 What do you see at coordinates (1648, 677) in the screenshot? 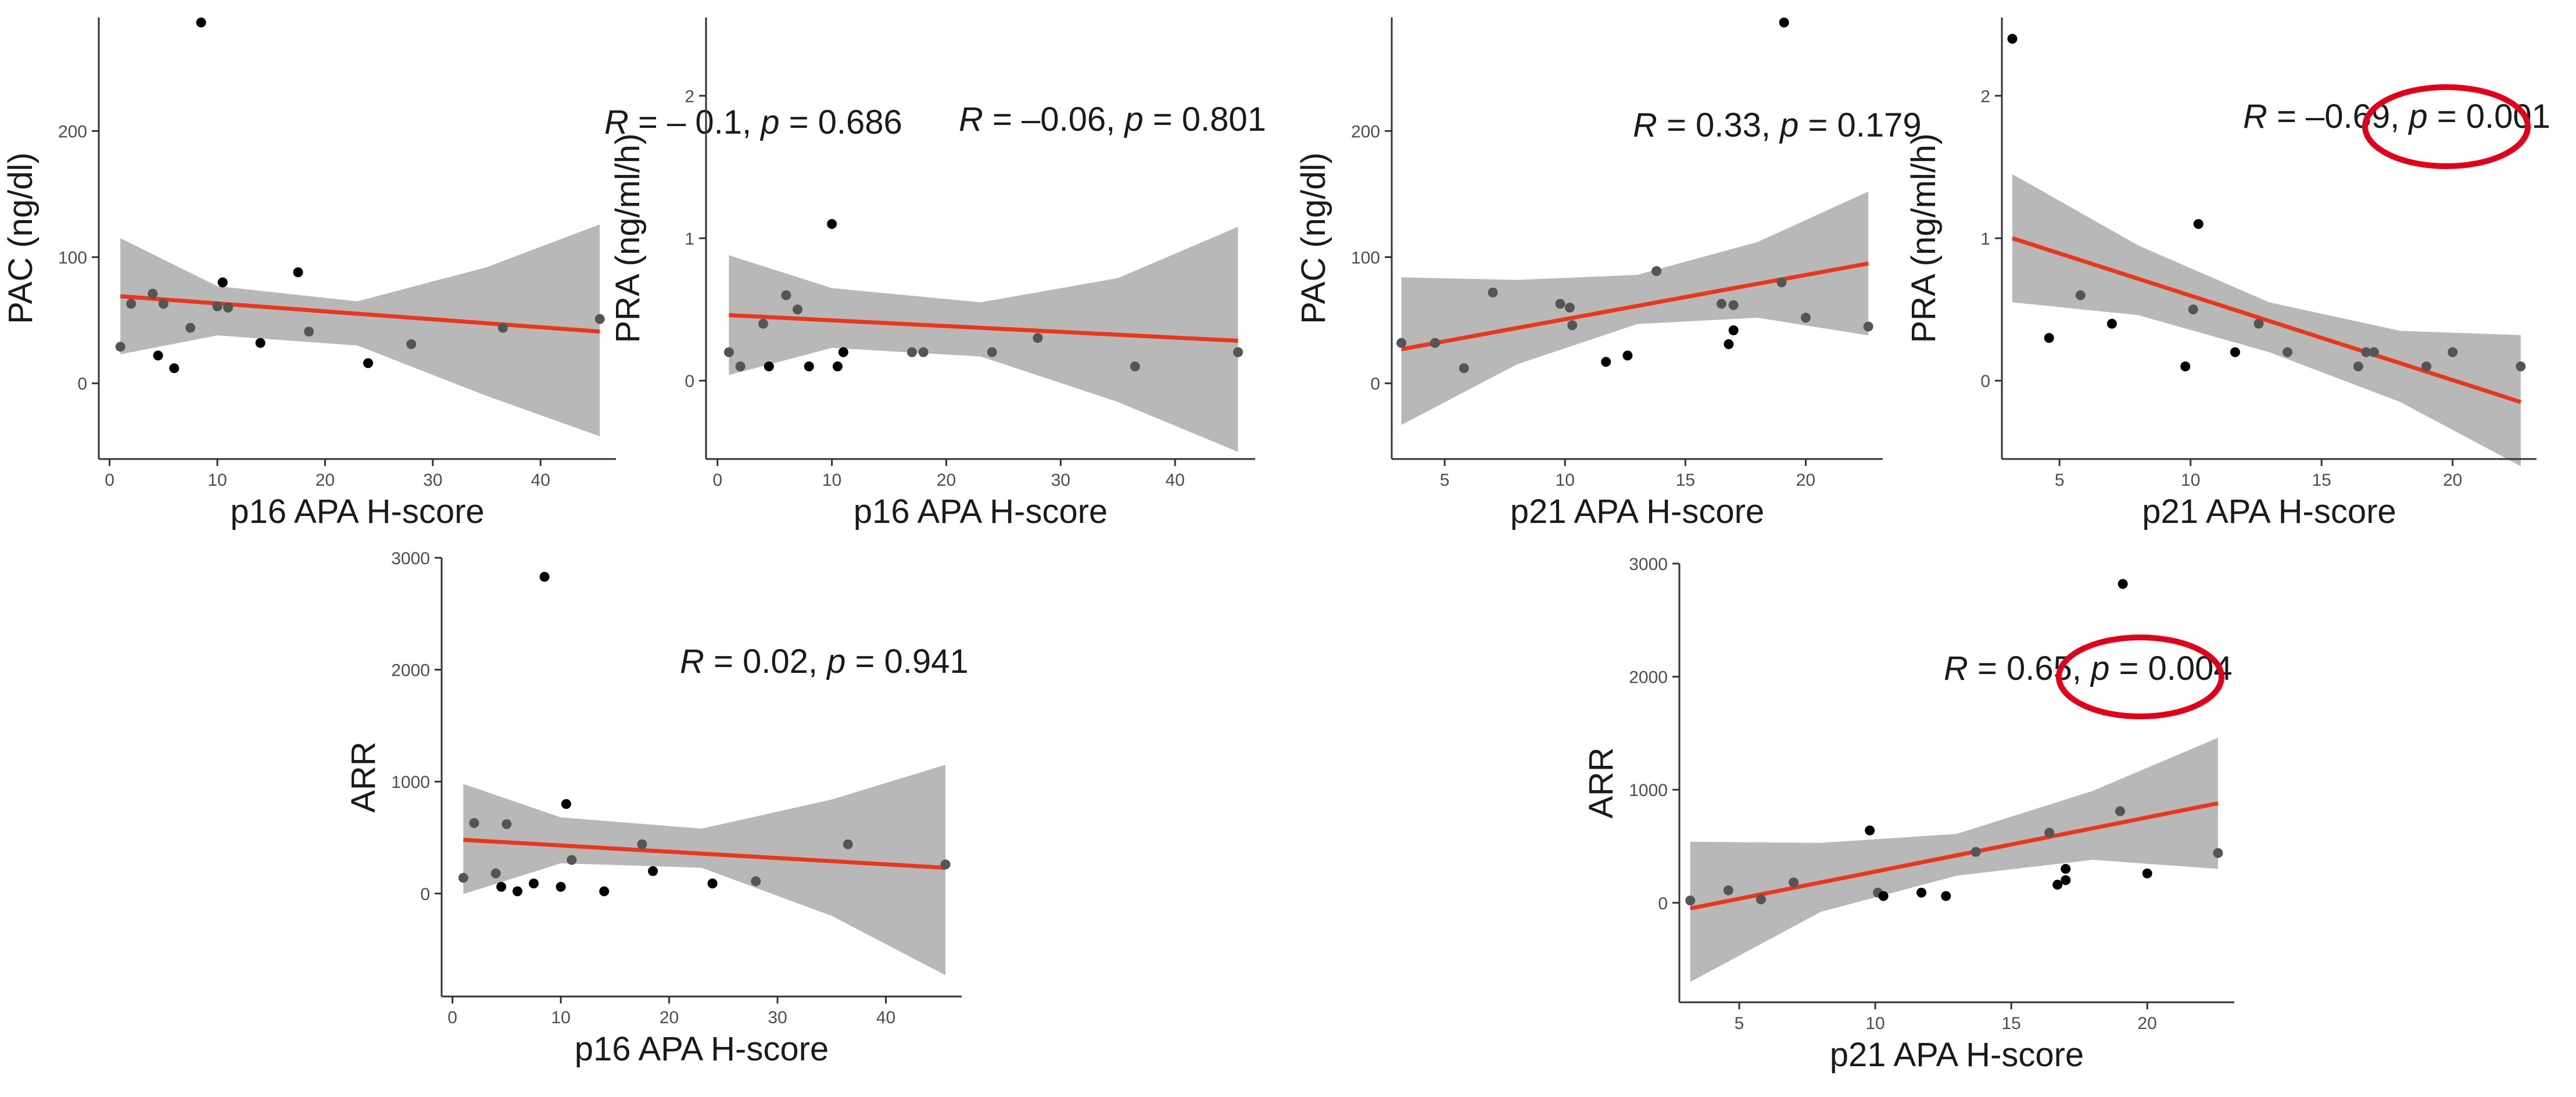
I see `y-tick-label: 2000` at bounding box center [1648, 677].